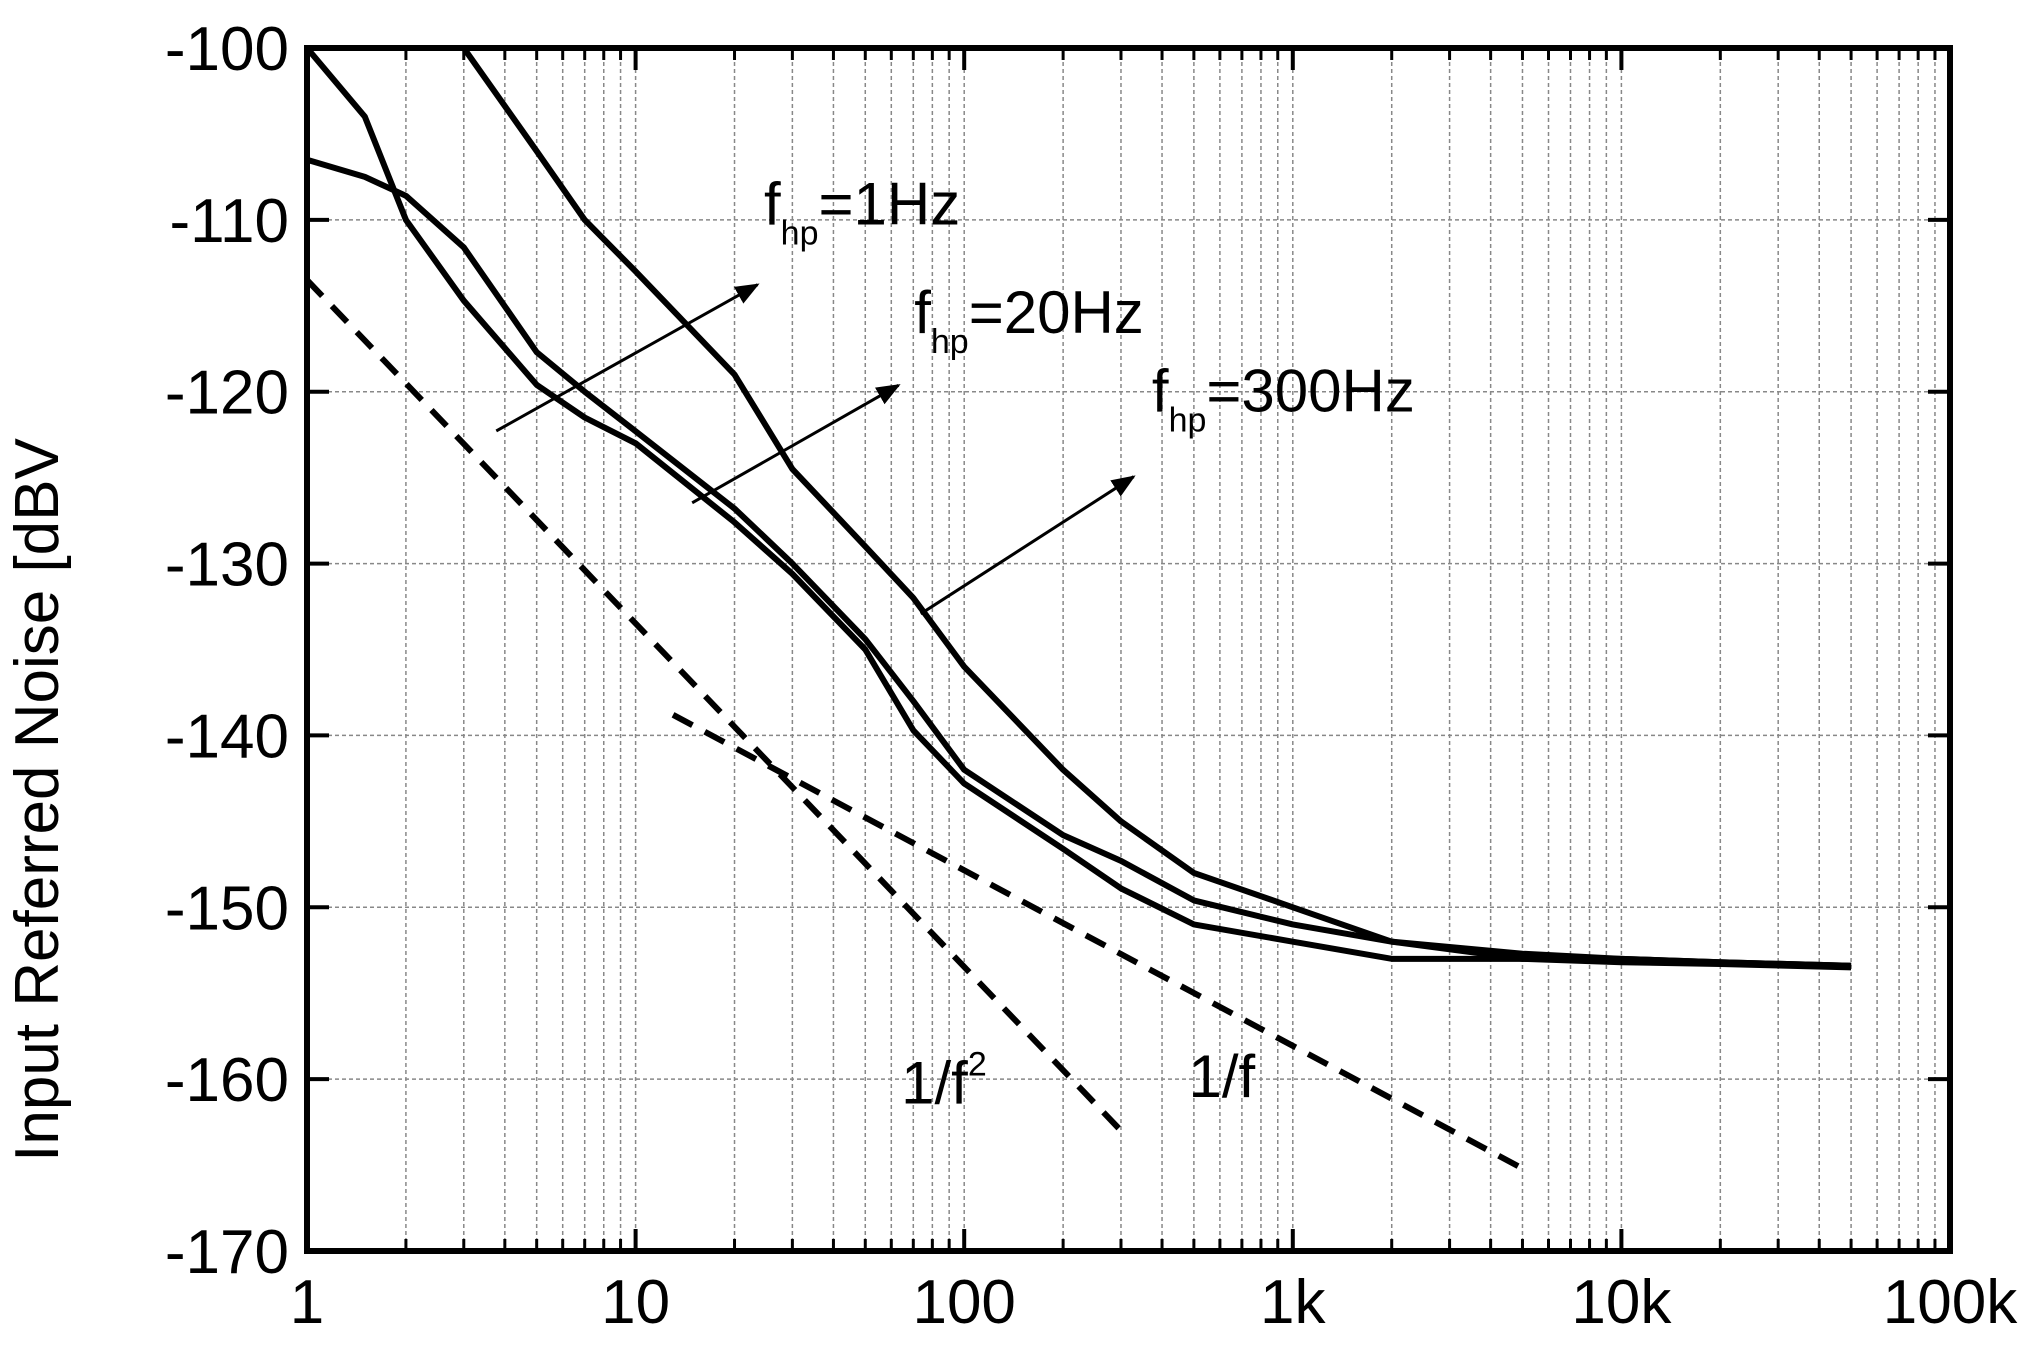 This screenshot has width=2043, height=1358. I want to click on y-tick-label: -150, so click(227, 908).